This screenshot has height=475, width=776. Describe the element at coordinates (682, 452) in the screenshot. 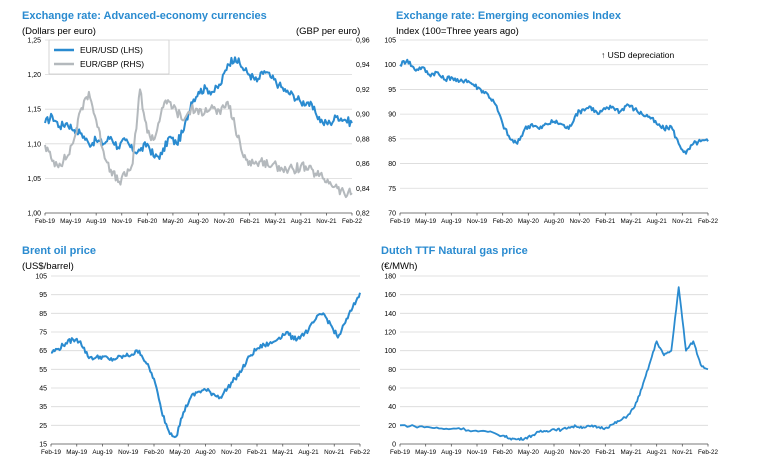

I see `panel4-x-tick-label: Nov-21` at that location.